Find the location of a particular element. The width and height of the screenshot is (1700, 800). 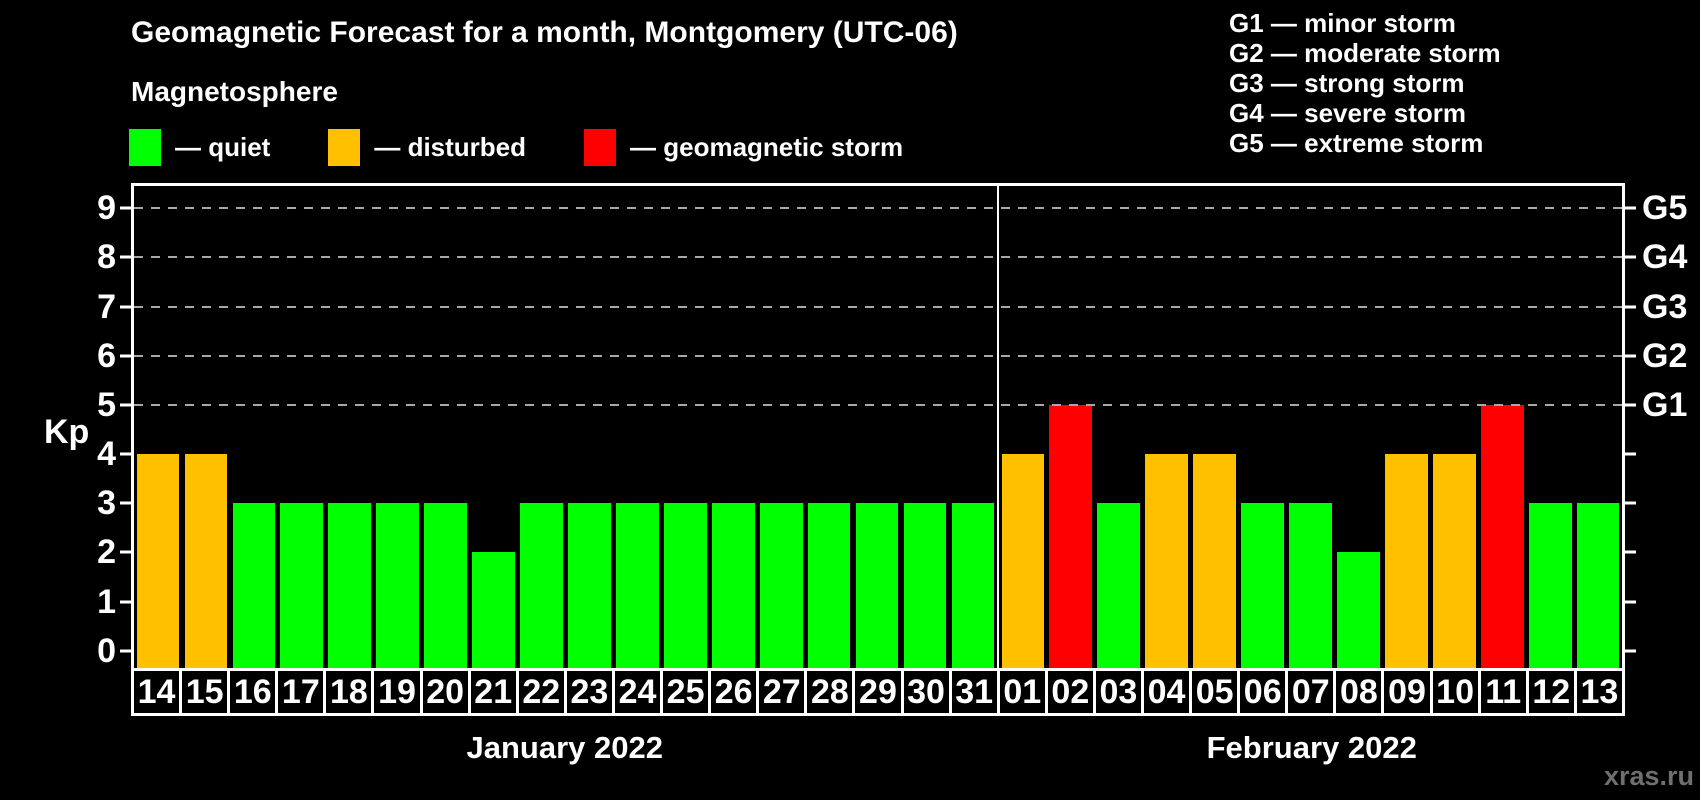

right-axis-label-G5: G5 is located at coordinates (1665, 208).